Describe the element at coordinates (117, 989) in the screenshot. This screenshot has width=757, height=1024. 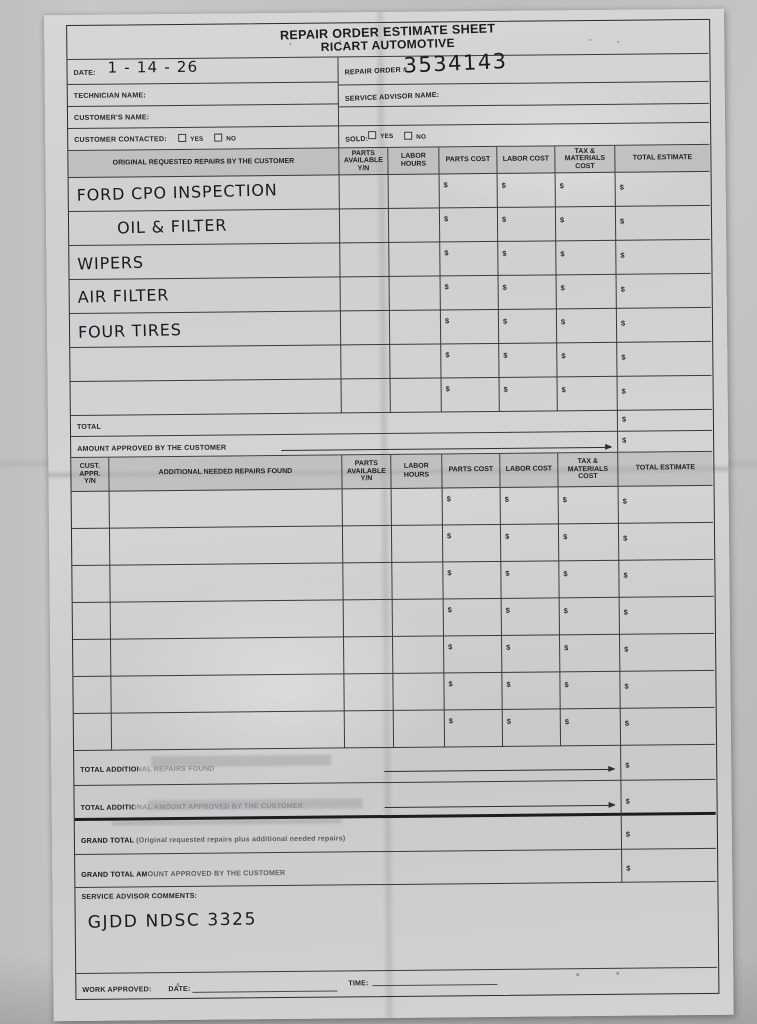
I see `work-approved-label: WORK APPROVED:` at that location.